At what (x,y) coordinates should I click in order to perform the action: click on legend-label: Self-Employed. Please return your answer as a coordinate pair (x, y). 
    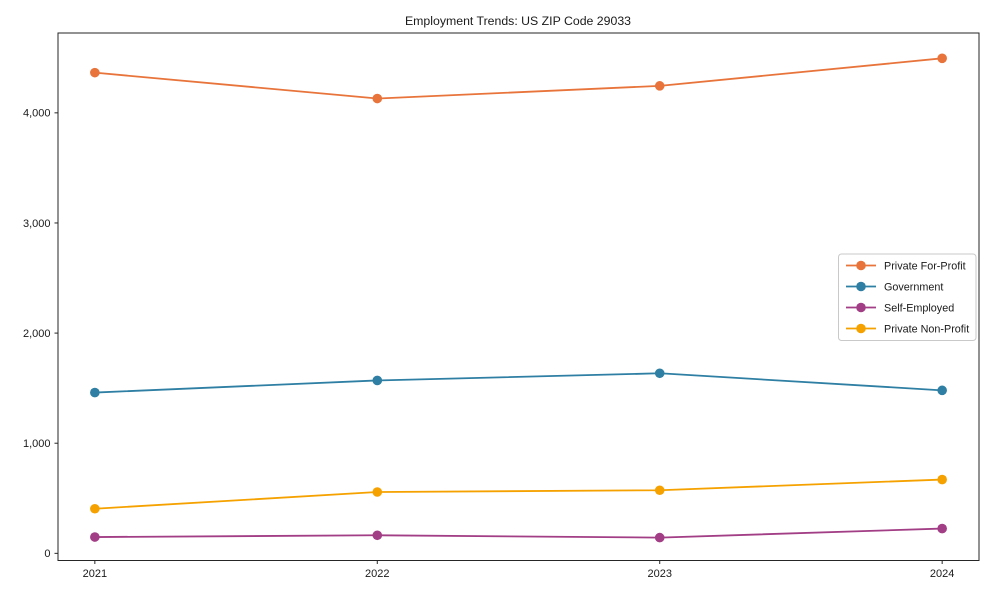
    Looking at the image, I should click on (919, 308).